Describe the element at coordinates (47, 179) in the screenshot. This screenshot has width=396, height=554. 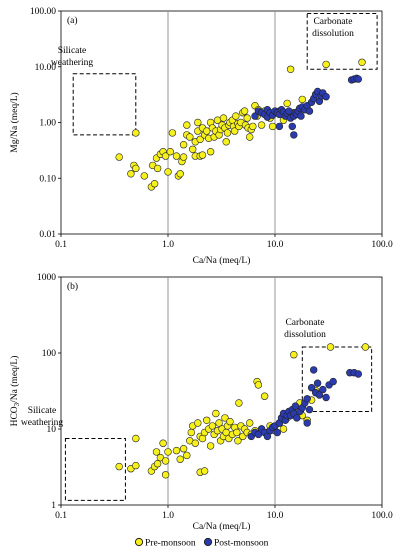
I see `y-tick-label: 0.10` at that location.